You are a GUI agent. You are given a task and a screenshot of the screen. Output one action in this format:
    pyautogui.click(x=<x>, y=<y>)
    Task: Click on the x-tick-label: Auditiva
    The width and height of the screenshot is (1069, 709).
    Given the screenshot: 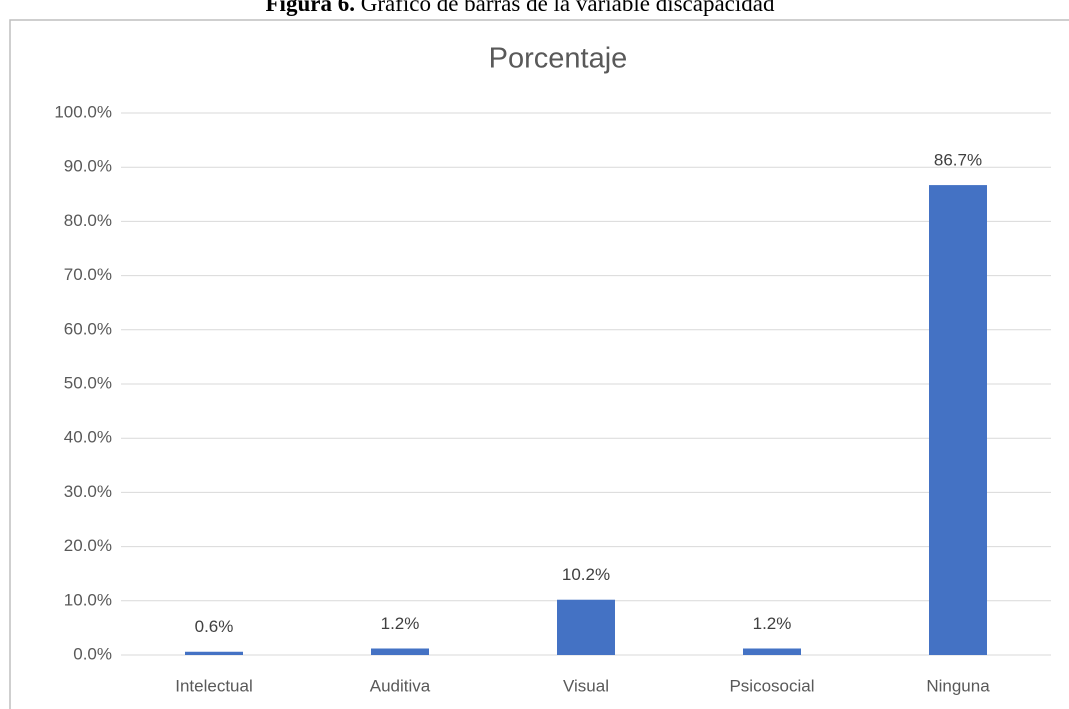 What is the action you would take?
    pyautogui.click(x=400, y=685)
    